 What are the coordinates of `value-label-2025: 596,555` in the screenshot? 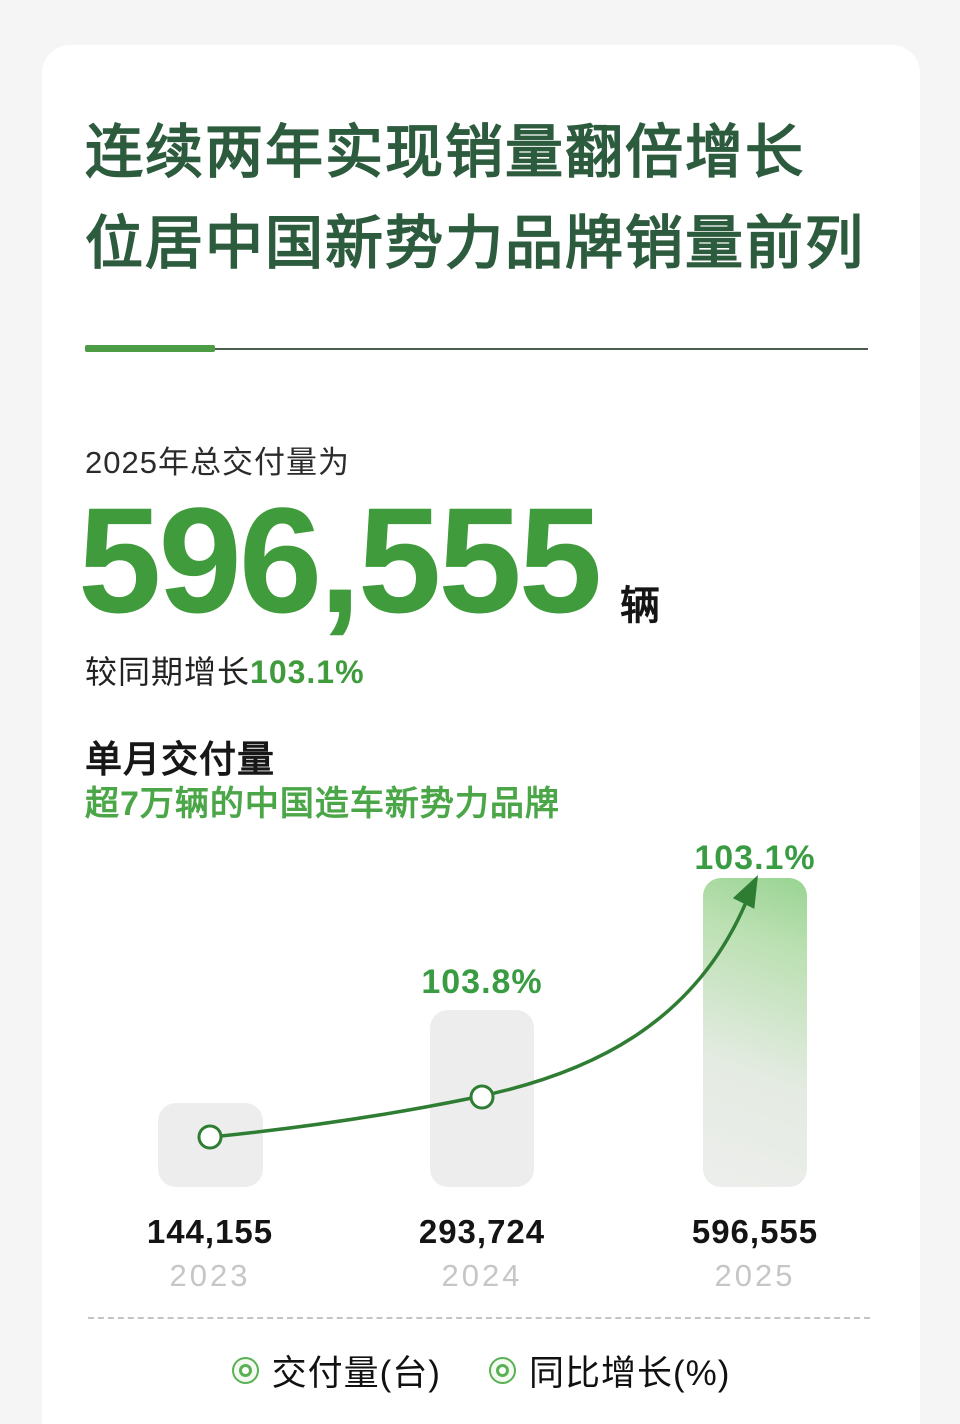 It's located at (755, 1231).